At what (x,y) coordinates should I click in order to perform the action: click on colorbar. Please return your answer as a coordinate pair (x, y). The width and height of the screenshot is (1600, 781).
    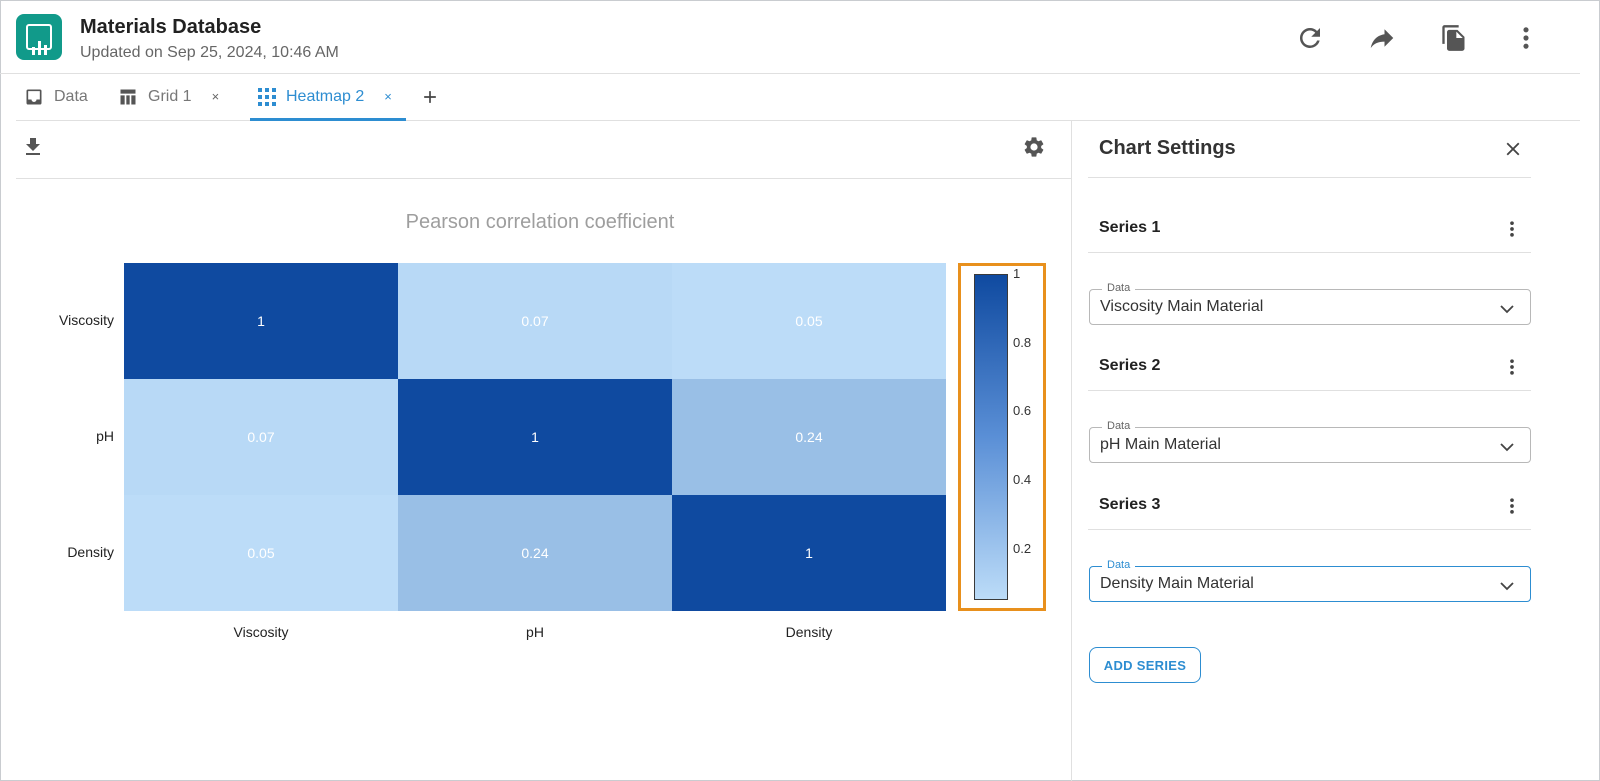
    Looking at the image, I should click on (991, 437).